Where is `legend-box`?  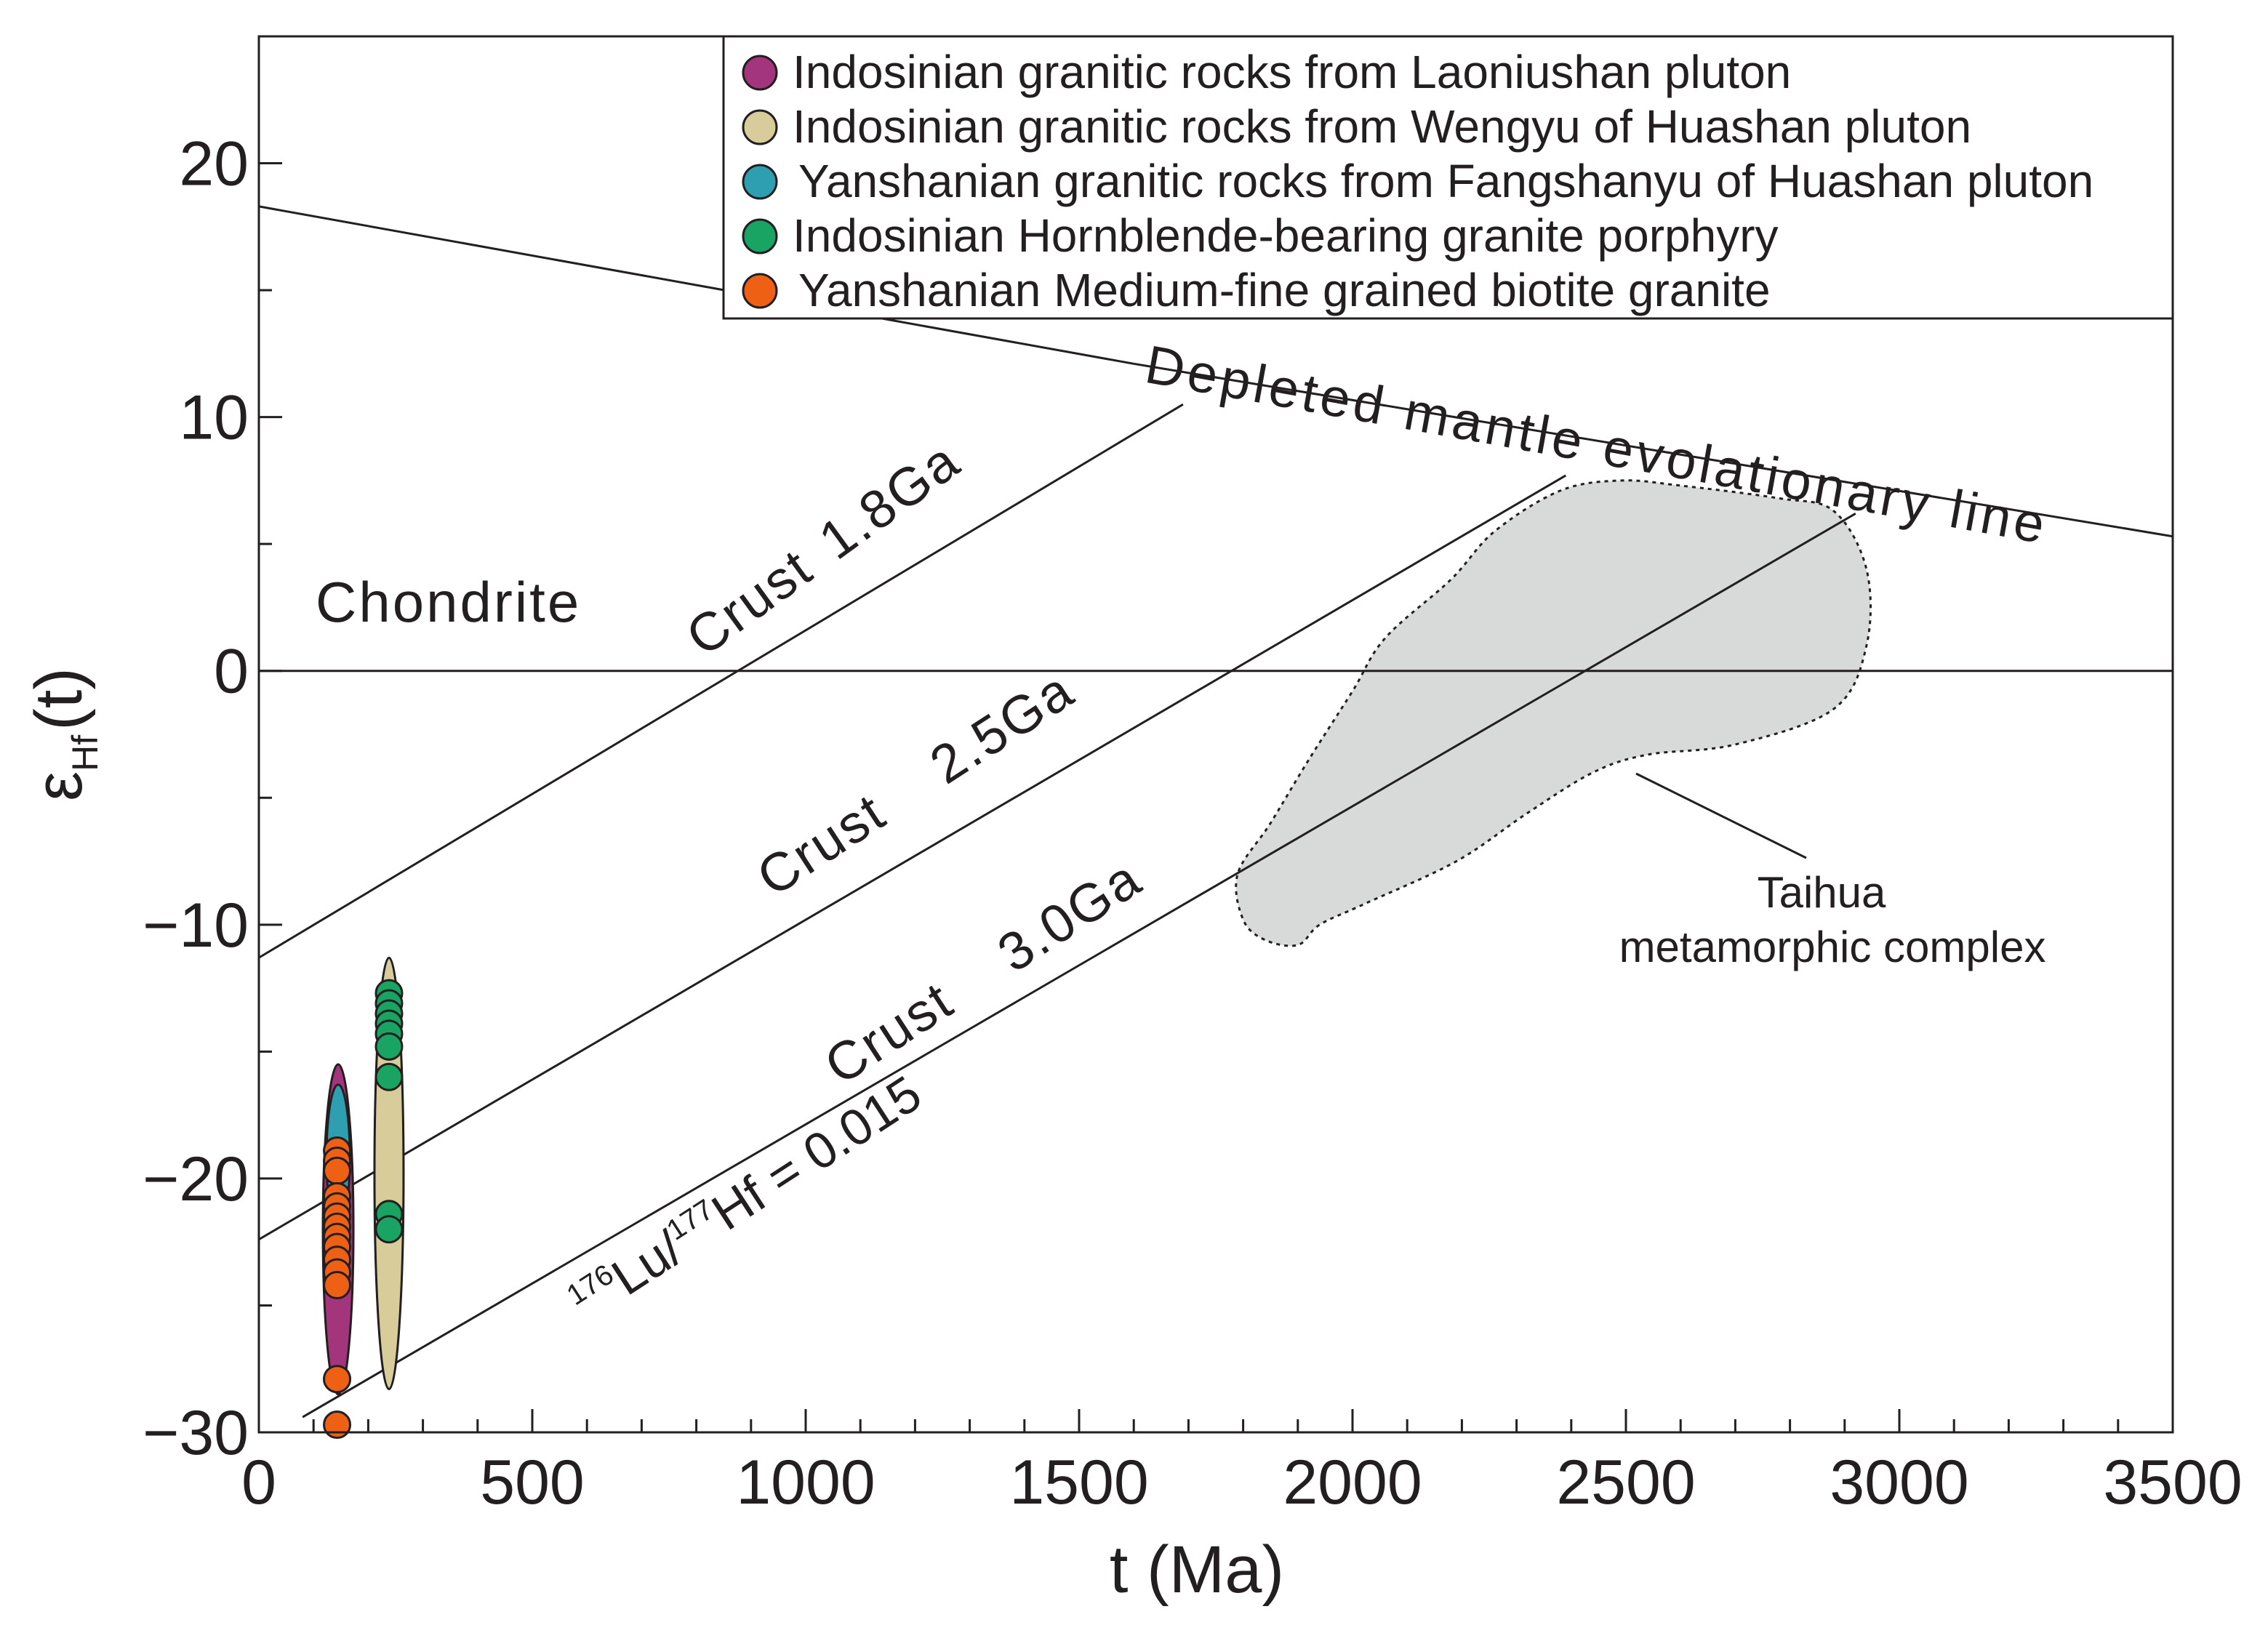 legend-box is located at coordinates (1448, 177).